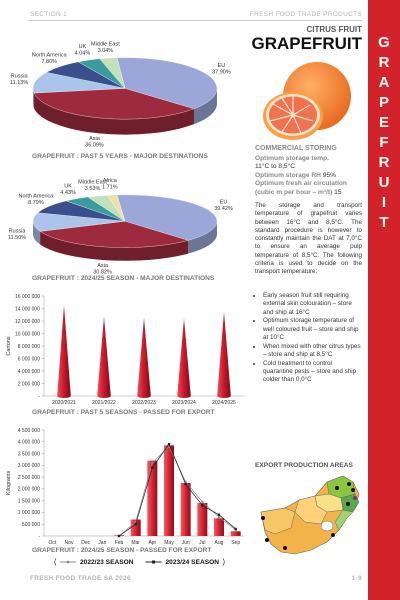 Image resolution: width=400 pixels, height=600 pixels. I want to click on slice-label: Middle East, so click(92, 182).